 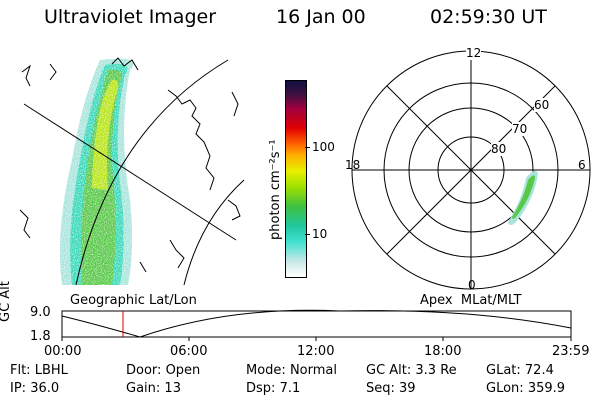 I want to click on instrument-title: Ultraviolet Imager, so click(x=130, y=17).